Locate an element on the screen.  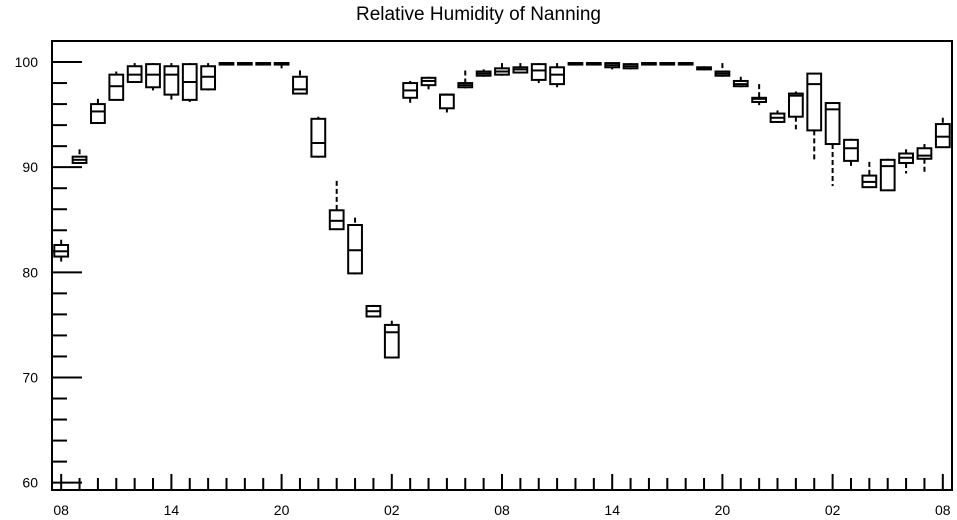
y-tick-label: 100 is located at coordinates (27, 62).